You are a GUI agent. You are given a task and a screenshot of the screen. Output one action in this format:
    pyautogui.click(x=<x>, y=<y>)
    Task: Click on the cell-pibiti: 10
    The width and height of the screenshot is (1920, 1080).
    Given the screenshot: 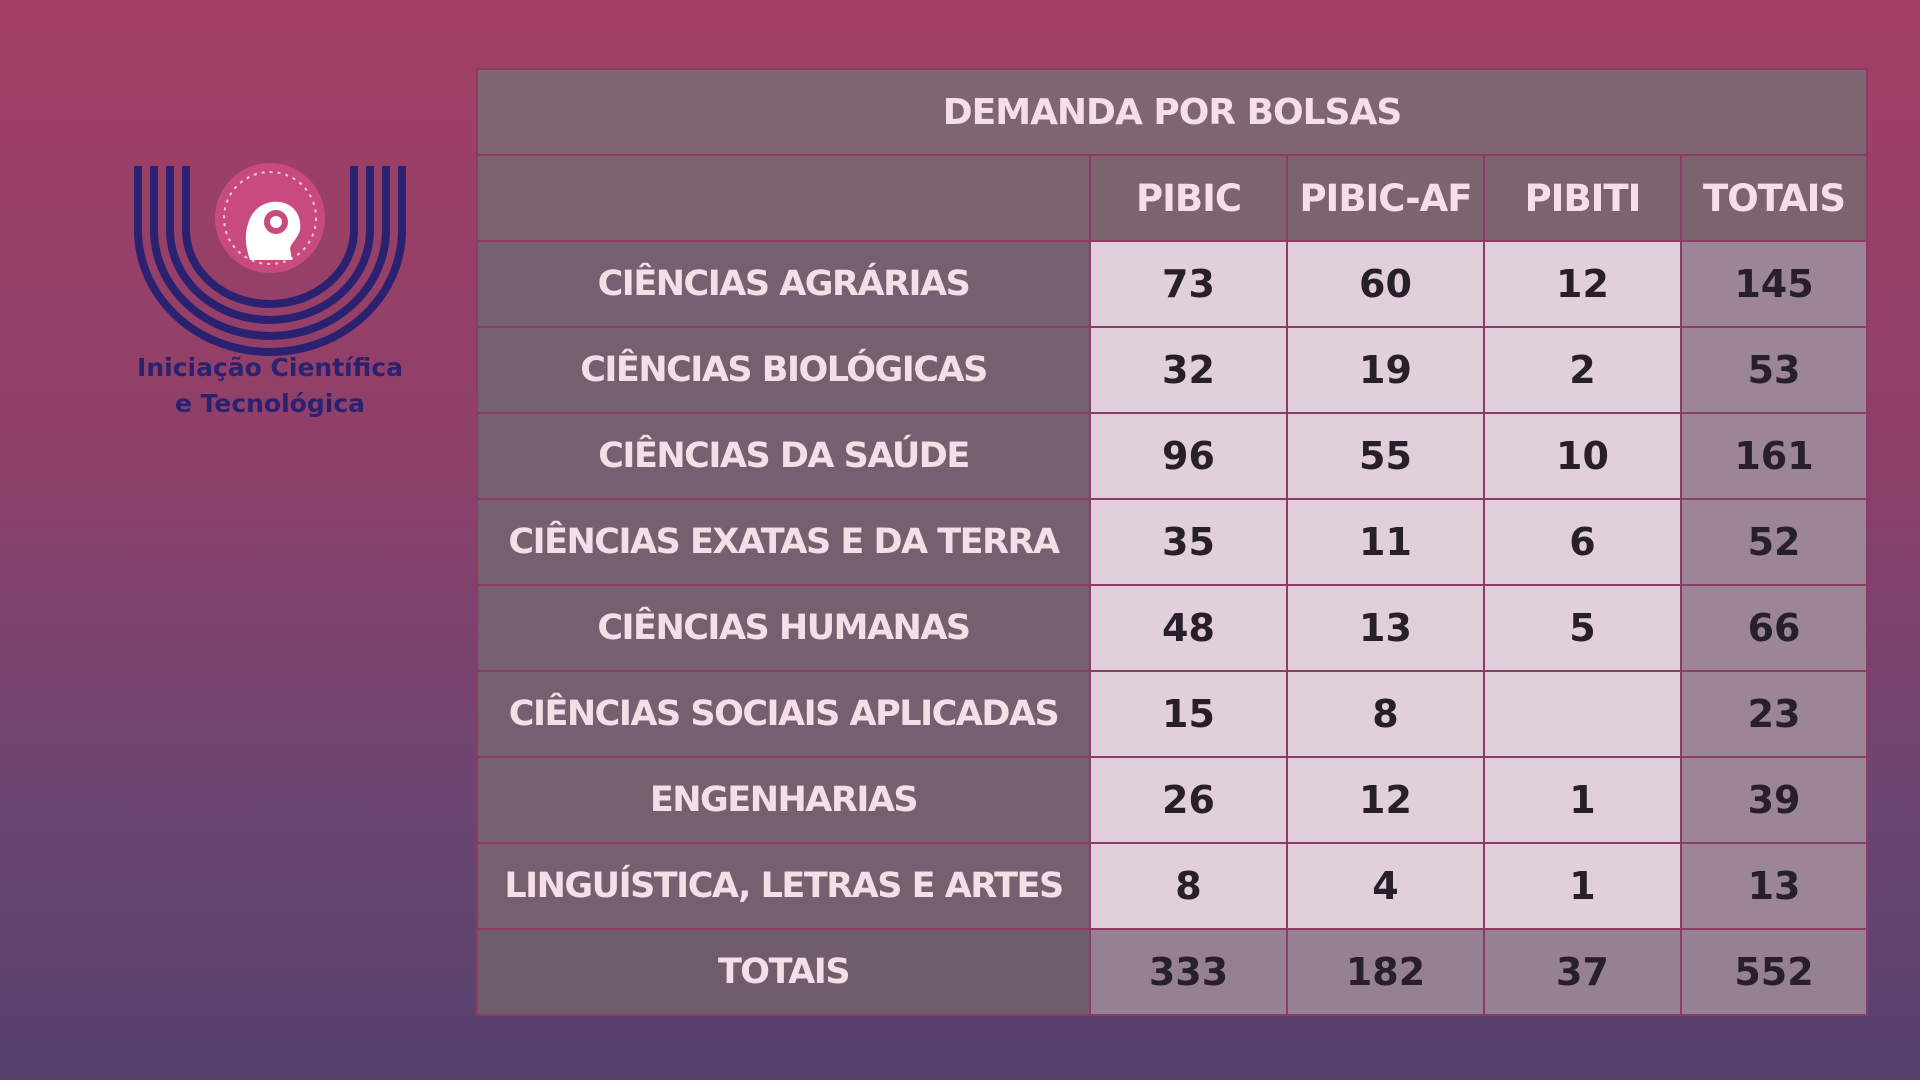 What is the action you would take?
    pyautogui.click(x=1582, y=456)
    